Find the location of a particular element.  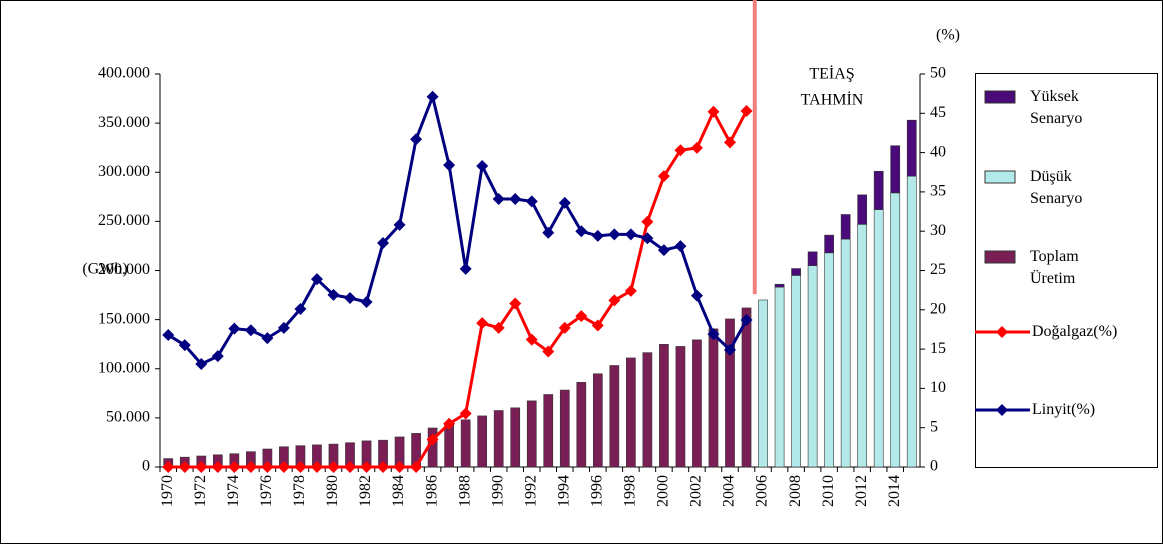

y-tick-label: 250.000 is located at coordinates (124, 220).